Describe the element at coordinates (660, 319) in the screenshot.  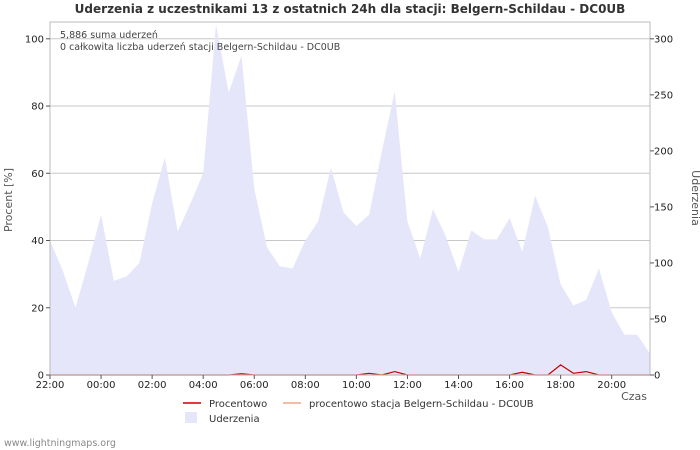
I see `y-right-tick-label-1: 50` at that location.